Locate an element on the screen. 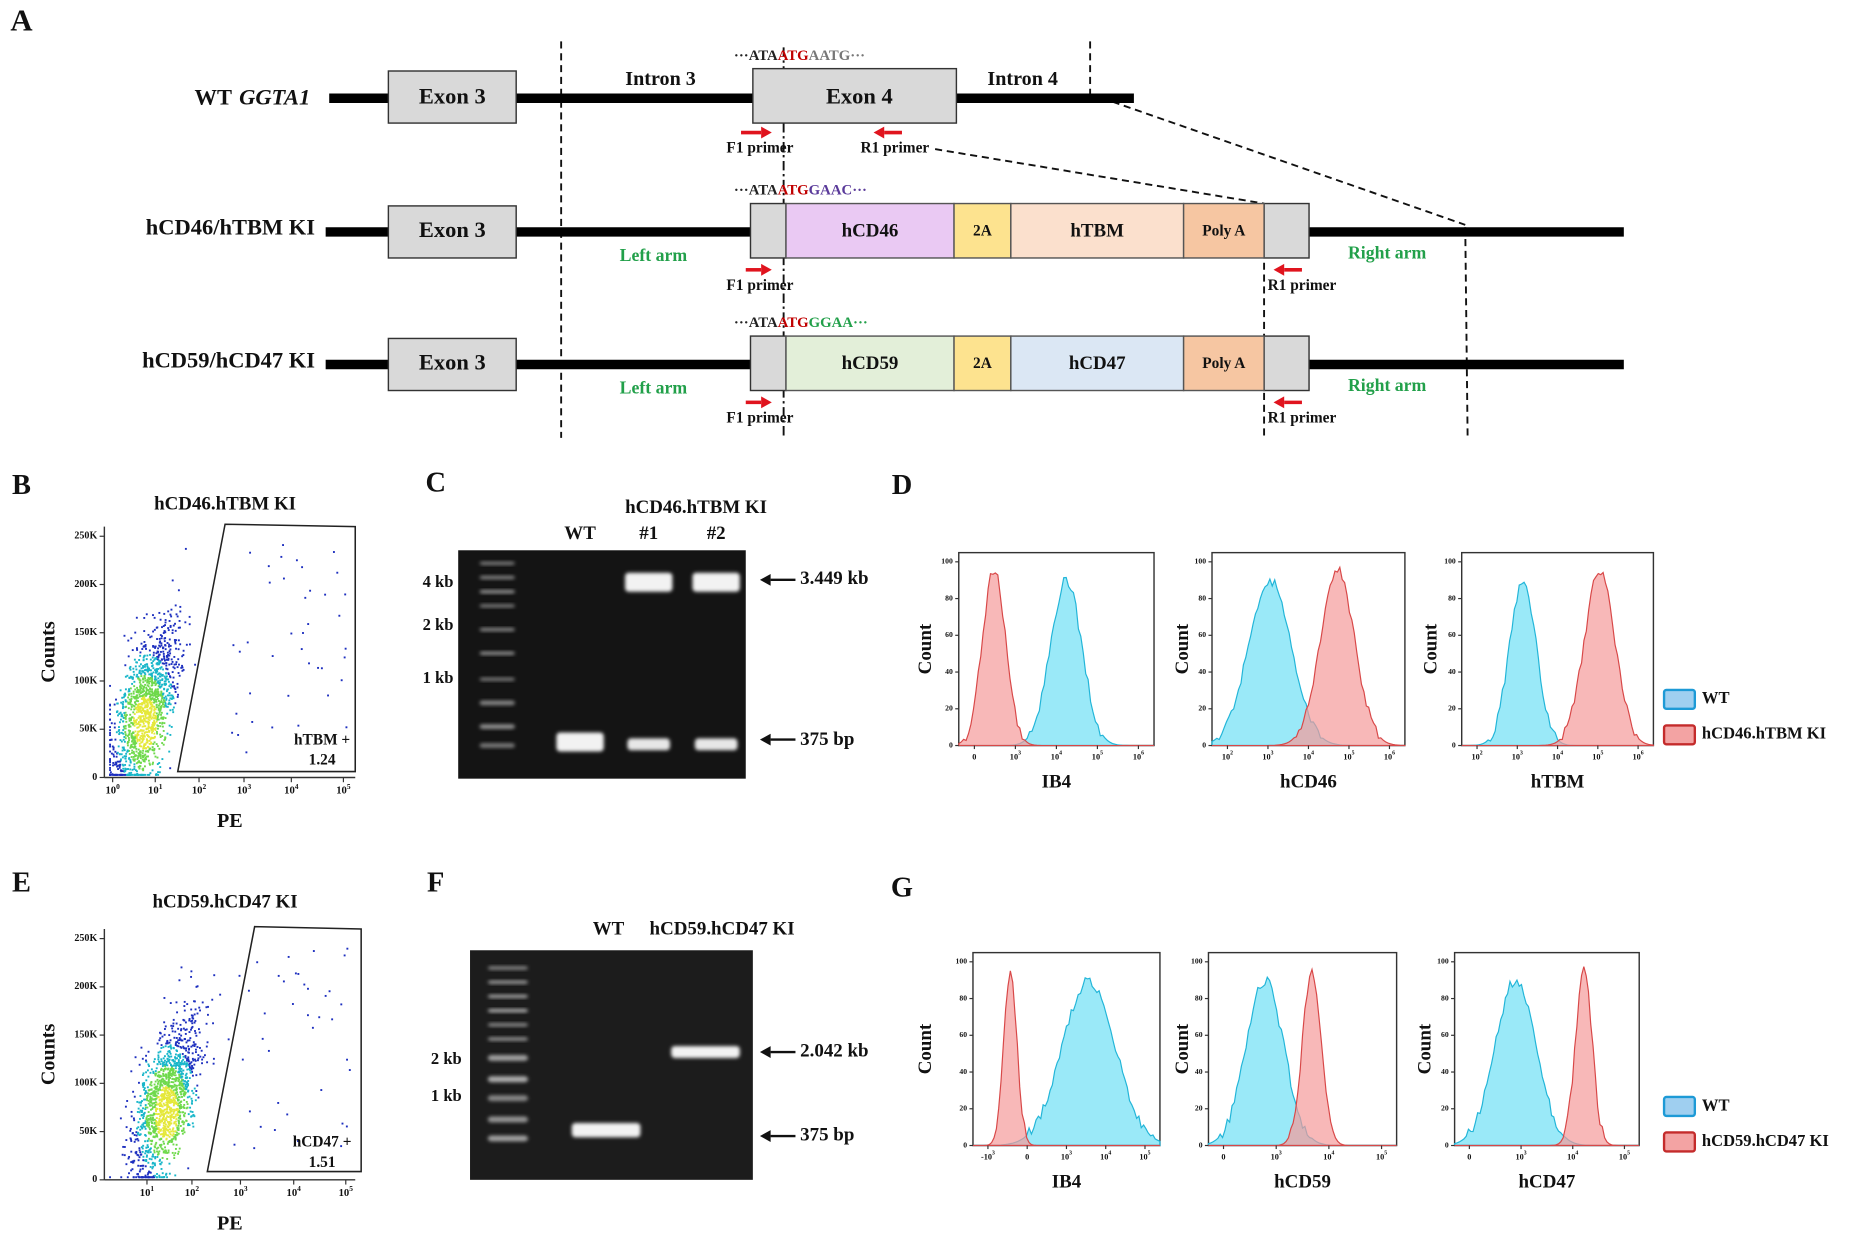 The height and width of the screenshot is (1239, 1856). primer-label: F1 primer is located at coordinates (759, 148).